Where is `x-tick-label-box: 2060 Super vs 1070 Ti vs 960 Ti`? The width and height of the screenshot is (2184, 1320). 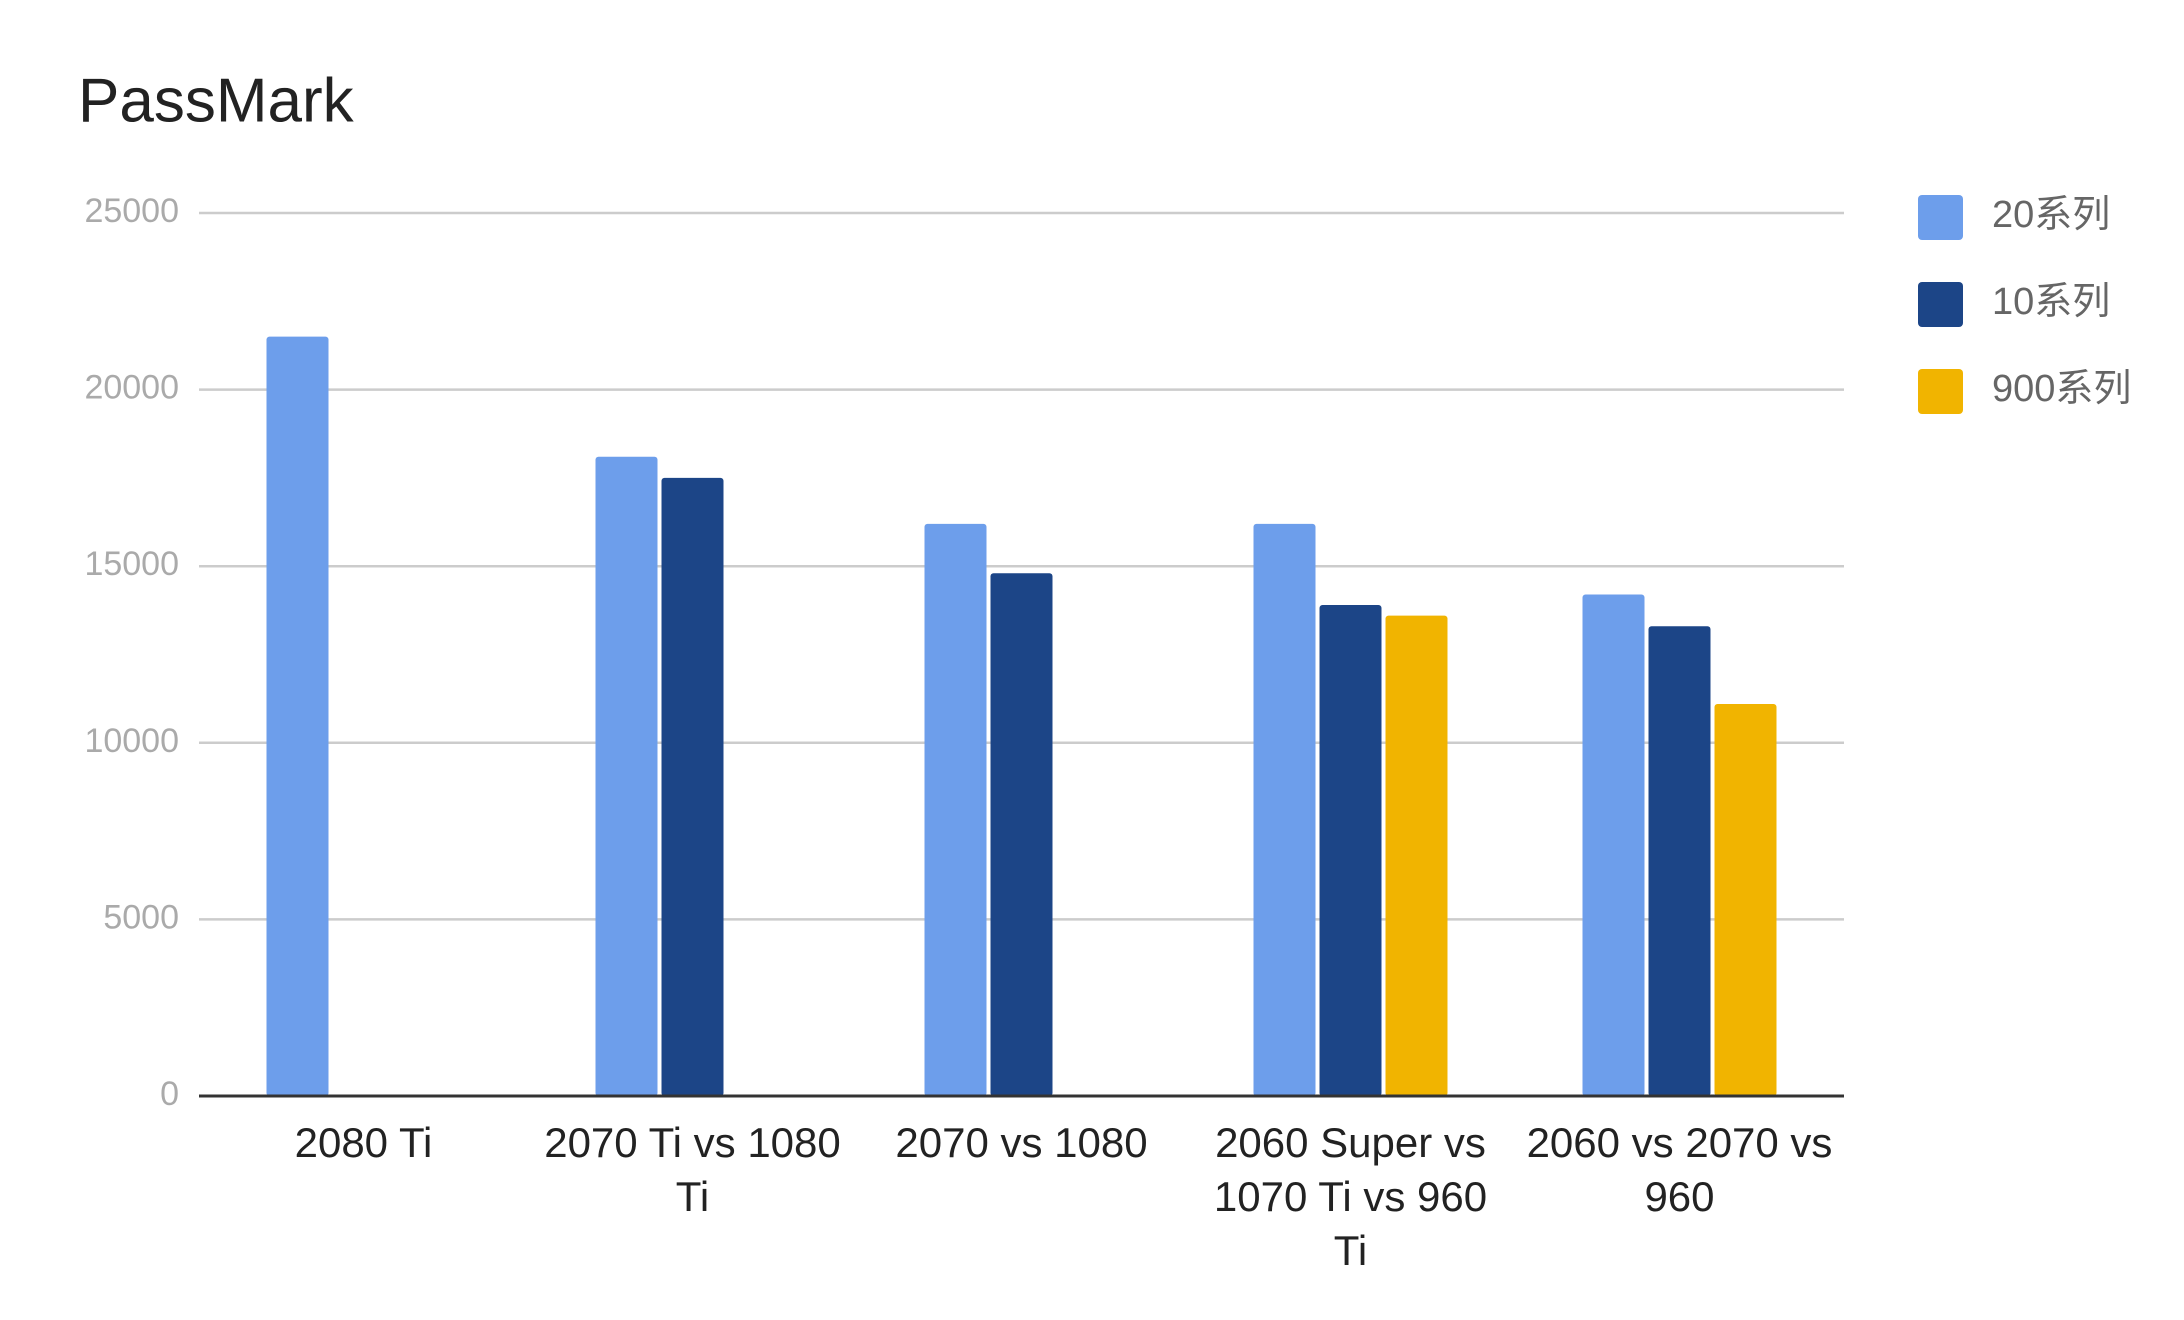
x-tick-label-box: 2060 Super vs 1070 Ti vs 960 Ti is located at coordinates (1350, 1196).